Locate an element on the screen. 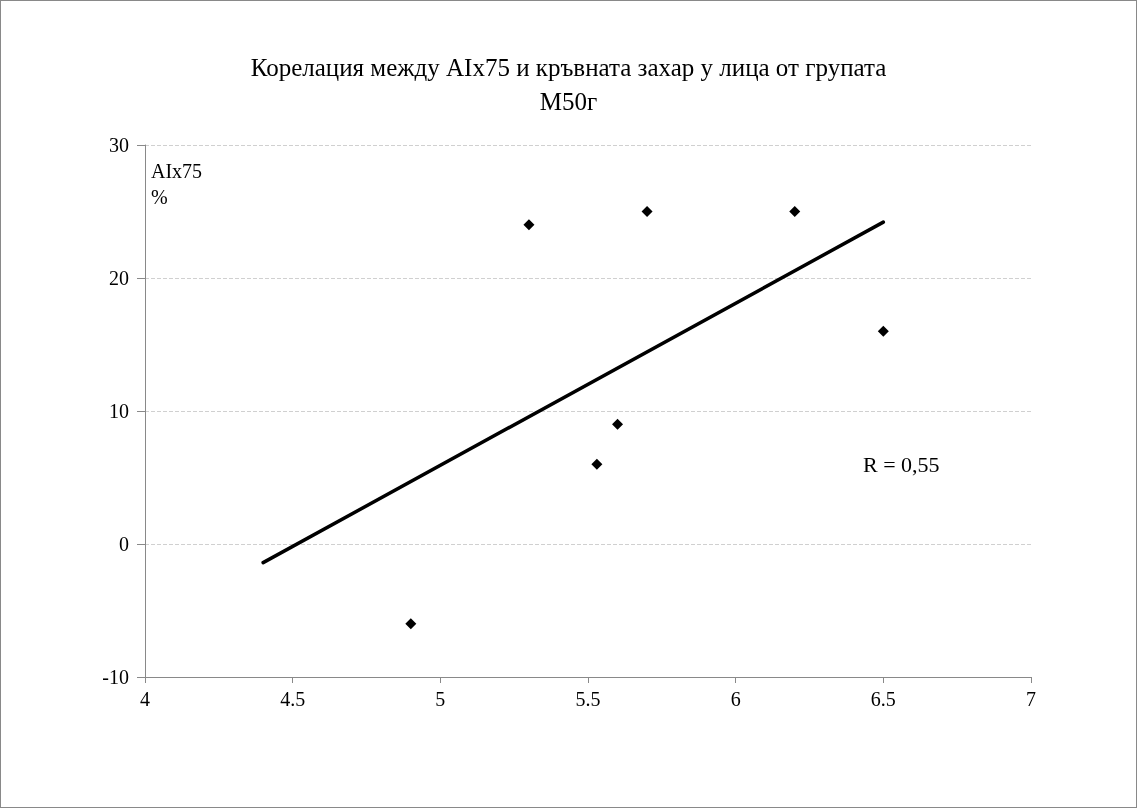  y-tick-label: -10 is located at coordinates (115, 677).